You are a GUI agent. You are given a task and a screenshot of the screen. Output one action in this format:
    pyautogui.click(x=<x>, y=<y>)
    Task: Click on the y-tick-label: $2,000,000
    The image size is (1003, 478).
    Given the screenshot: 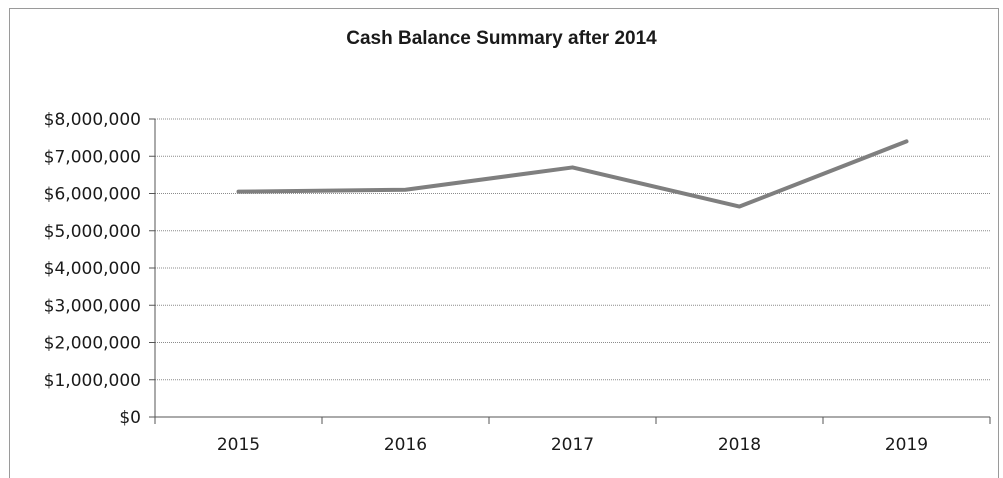 What is the action you would take?
    pyautogui.click(x=92, y=344)
    